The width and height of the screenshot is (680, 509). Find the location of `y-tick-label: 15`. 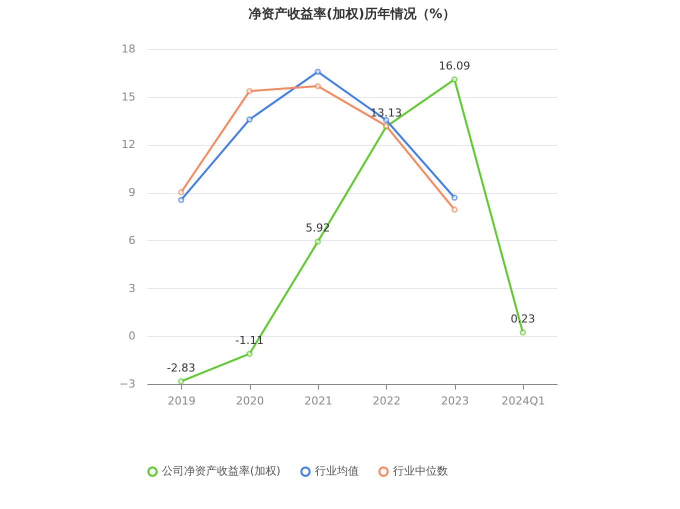

y-tick-label: 15 is located at coordinates (129, 97).